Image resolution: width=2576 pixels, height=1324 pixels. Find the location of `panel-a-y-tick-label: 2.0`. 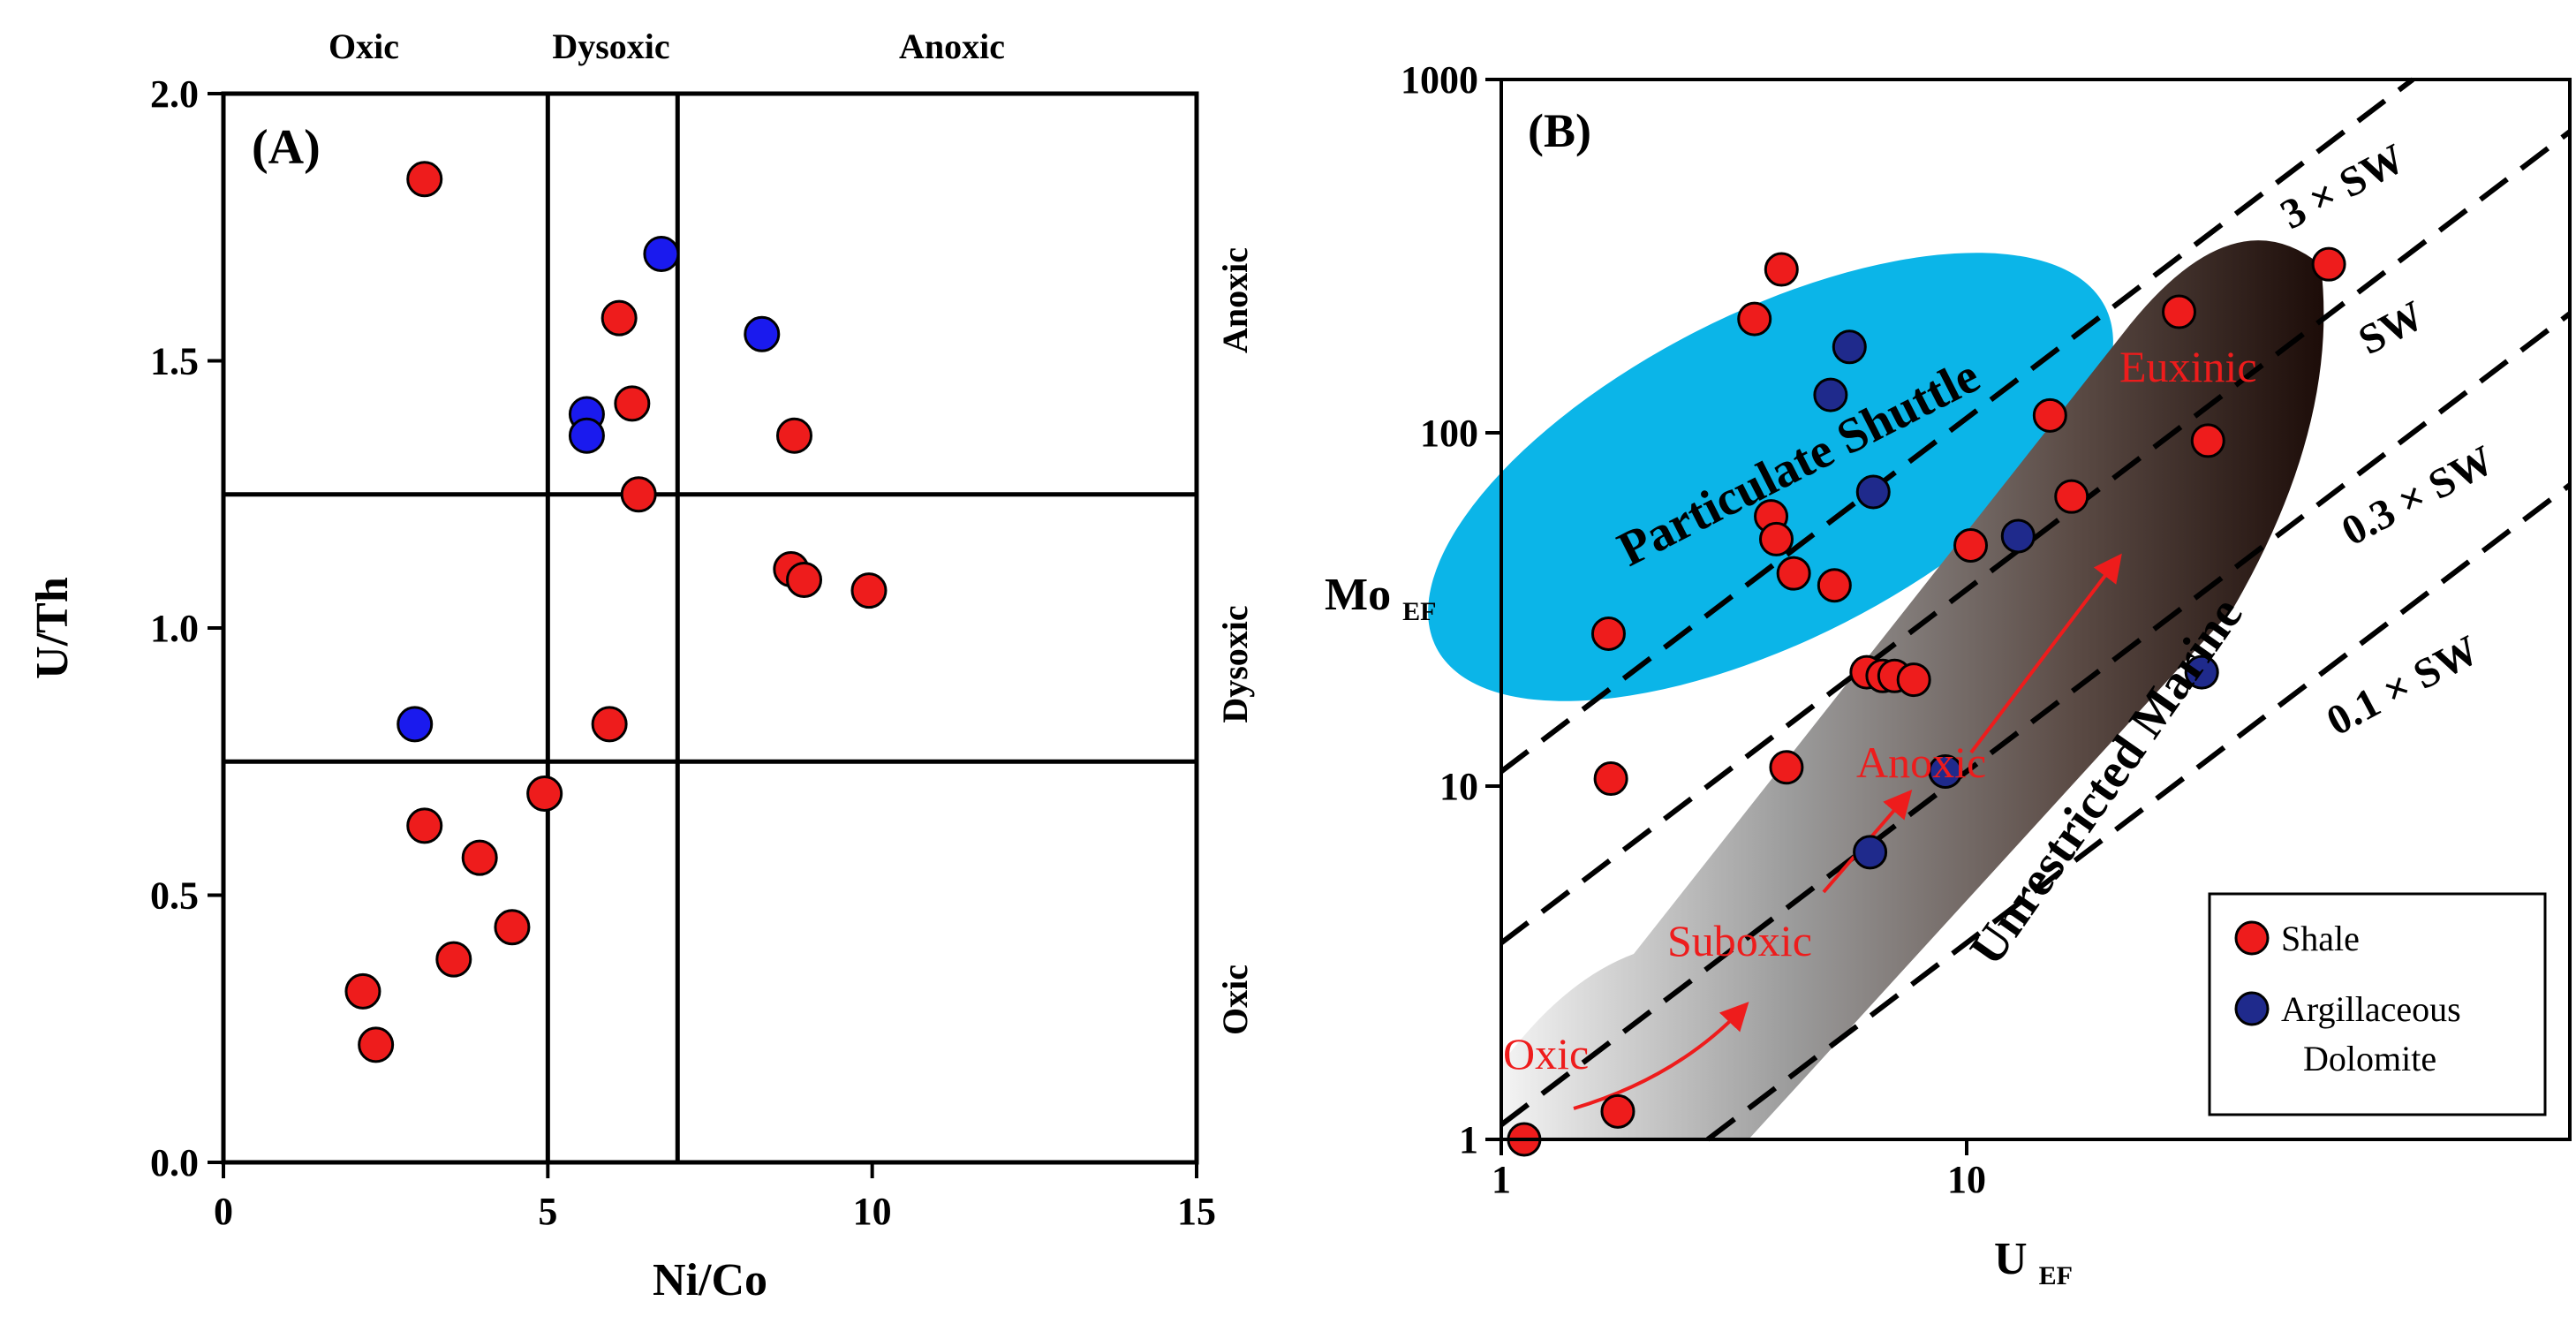

panel-a-y-tick-label: 2.0 is located at coordinates (174, 94).